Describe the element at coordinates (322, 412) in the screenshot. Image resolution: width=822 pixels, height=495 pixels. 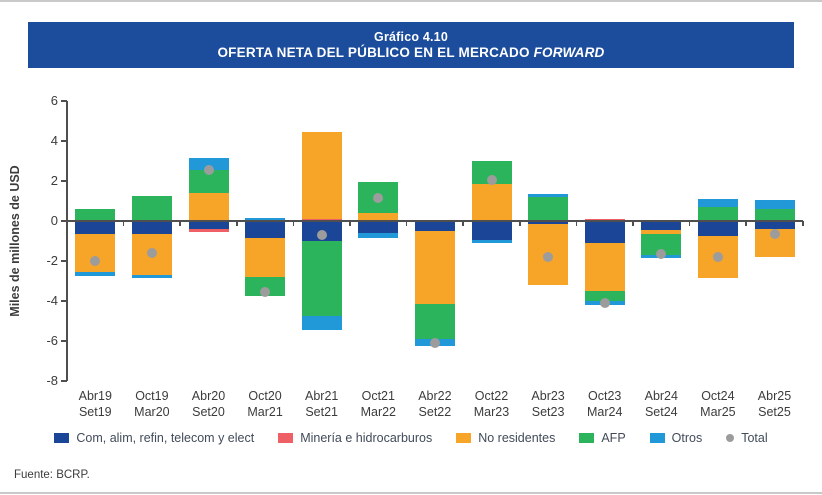
I see `x-category-line: Set21` at that location.